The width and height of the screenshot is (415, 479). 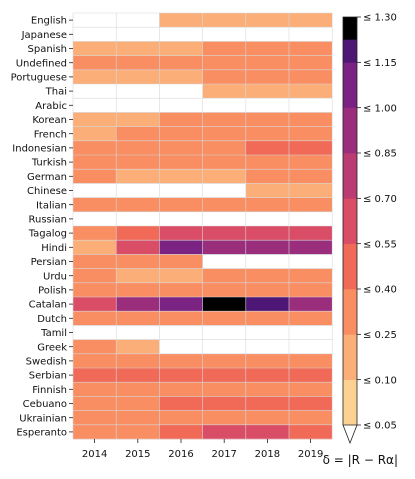 I want to click on y-tick-label: Tamil, so click(x=53, y=333).